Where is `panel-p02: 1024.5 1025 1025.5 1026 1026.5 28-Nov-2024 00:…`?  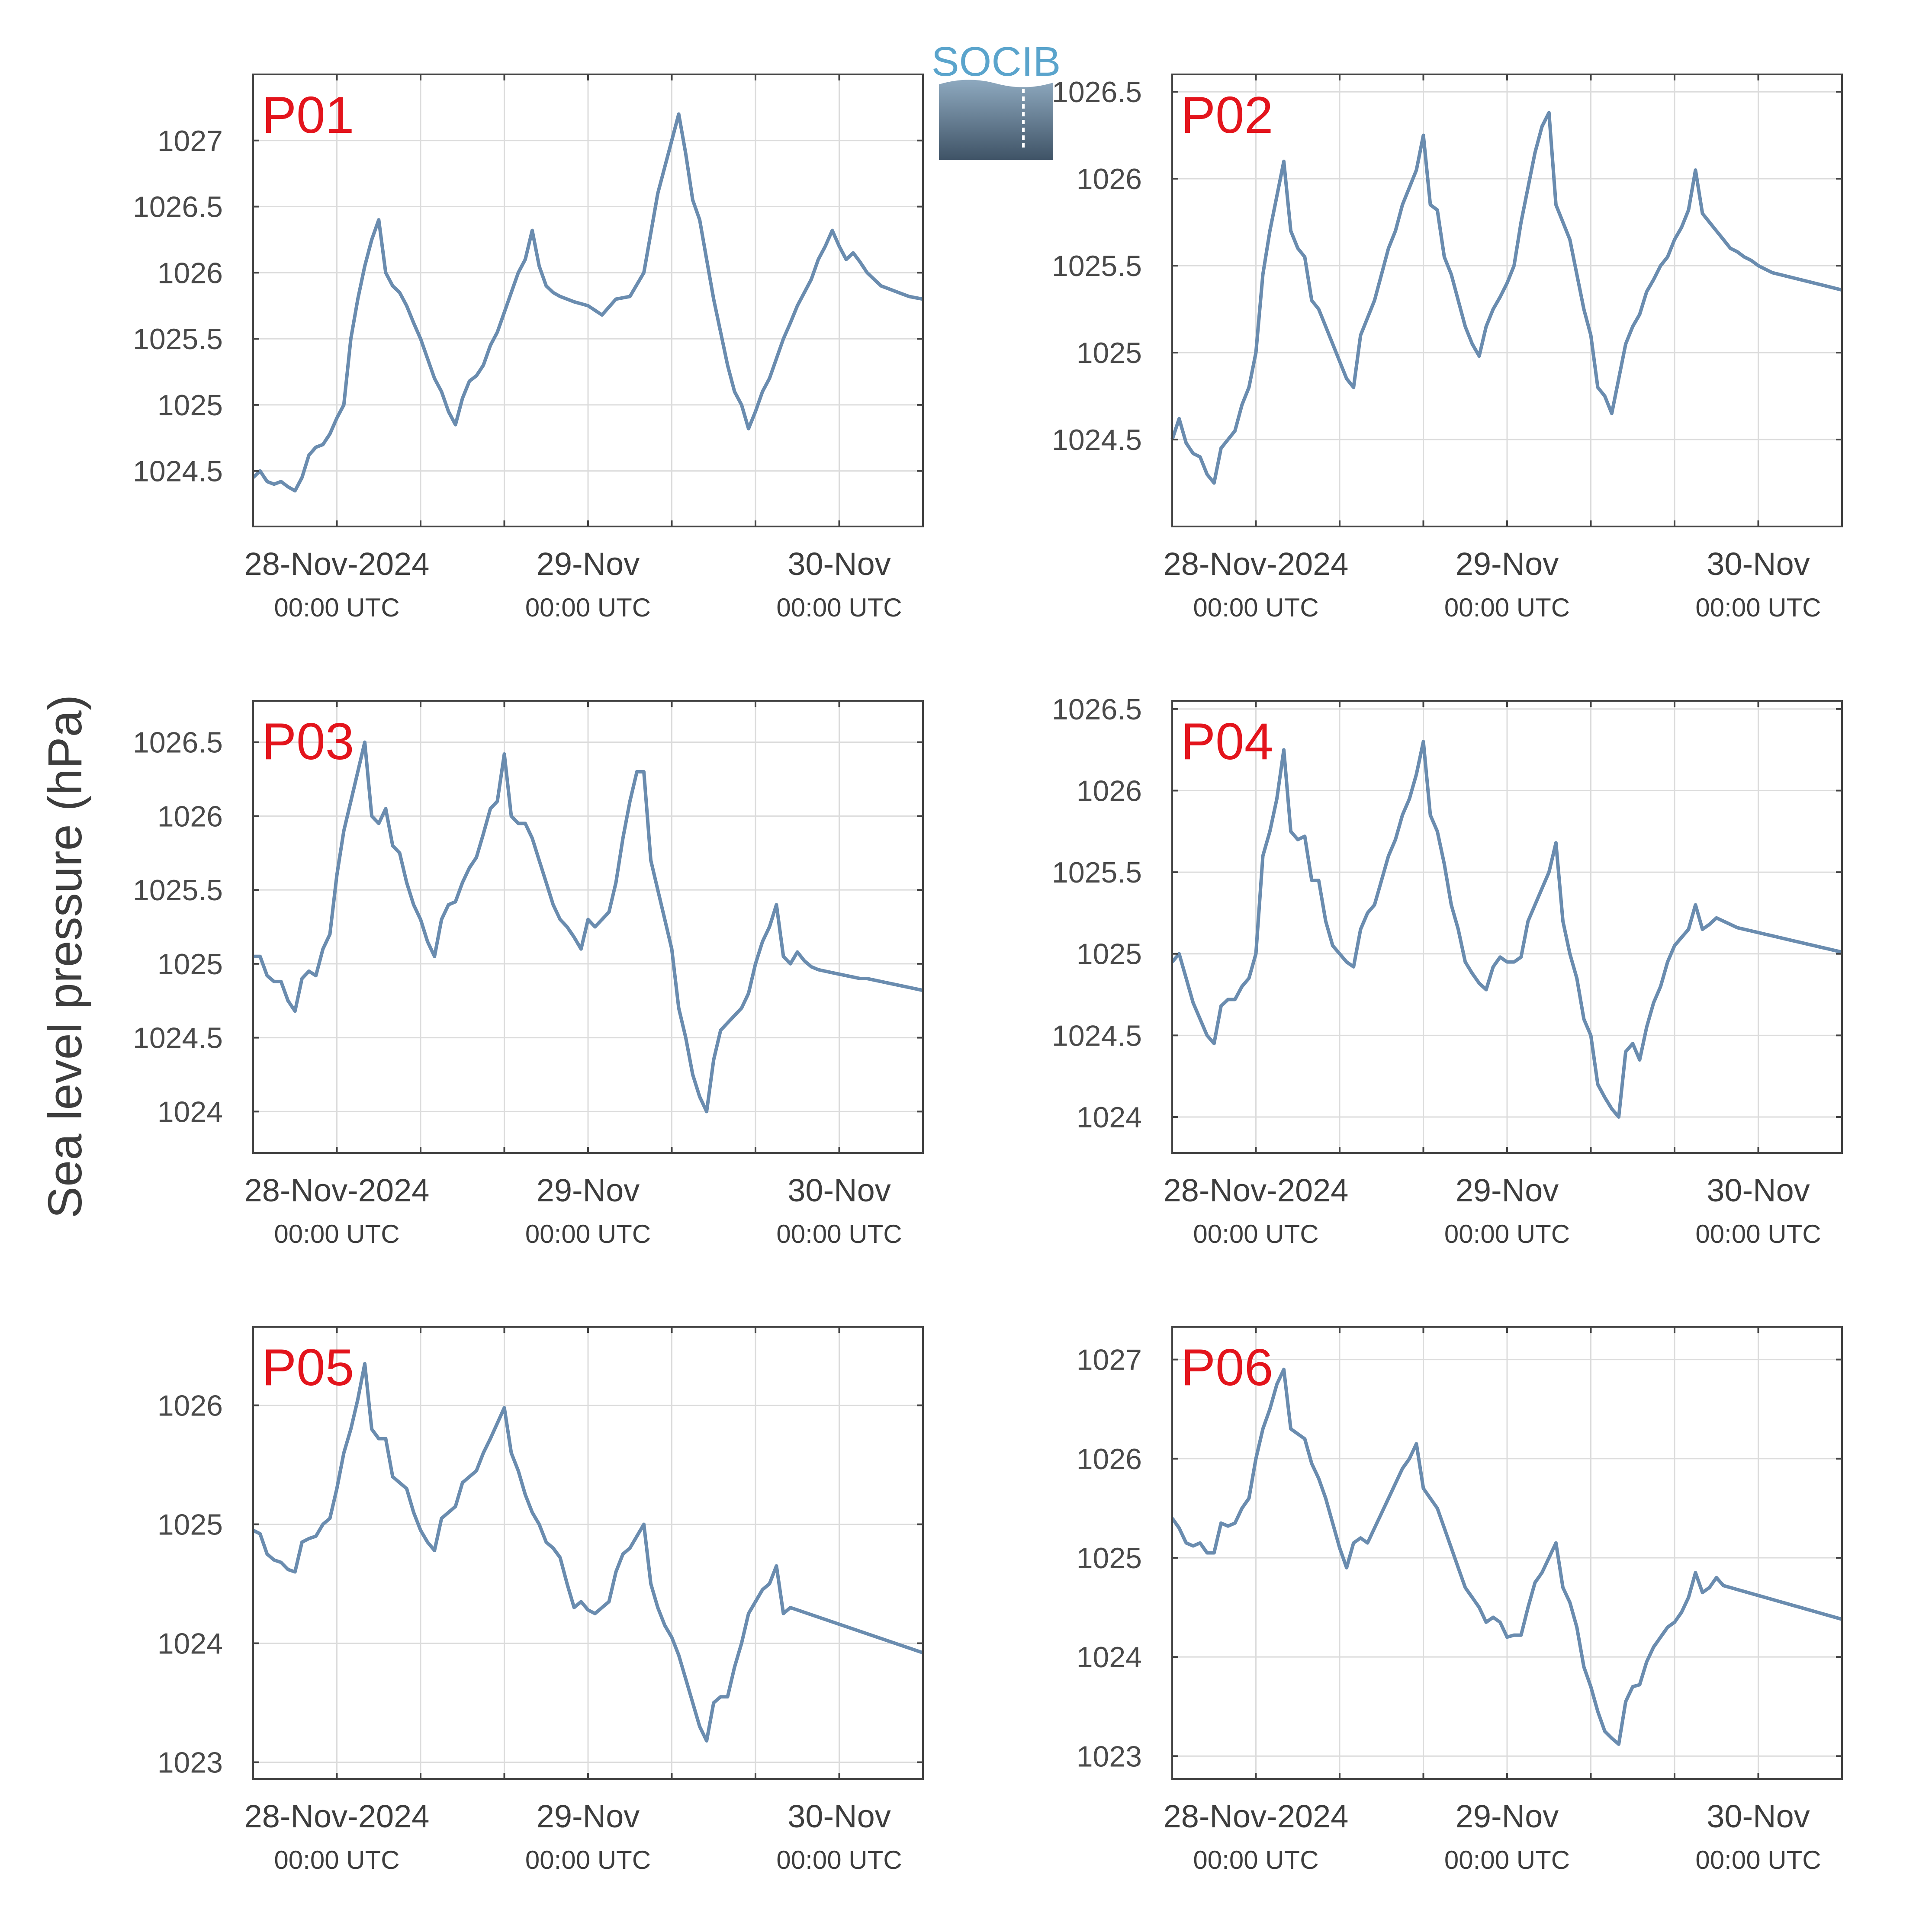 panel-p02: 1024.5 1025 1025.5 1026 1026.5 28-Nov-2024 00:… is located at coordinates (1447, 348).